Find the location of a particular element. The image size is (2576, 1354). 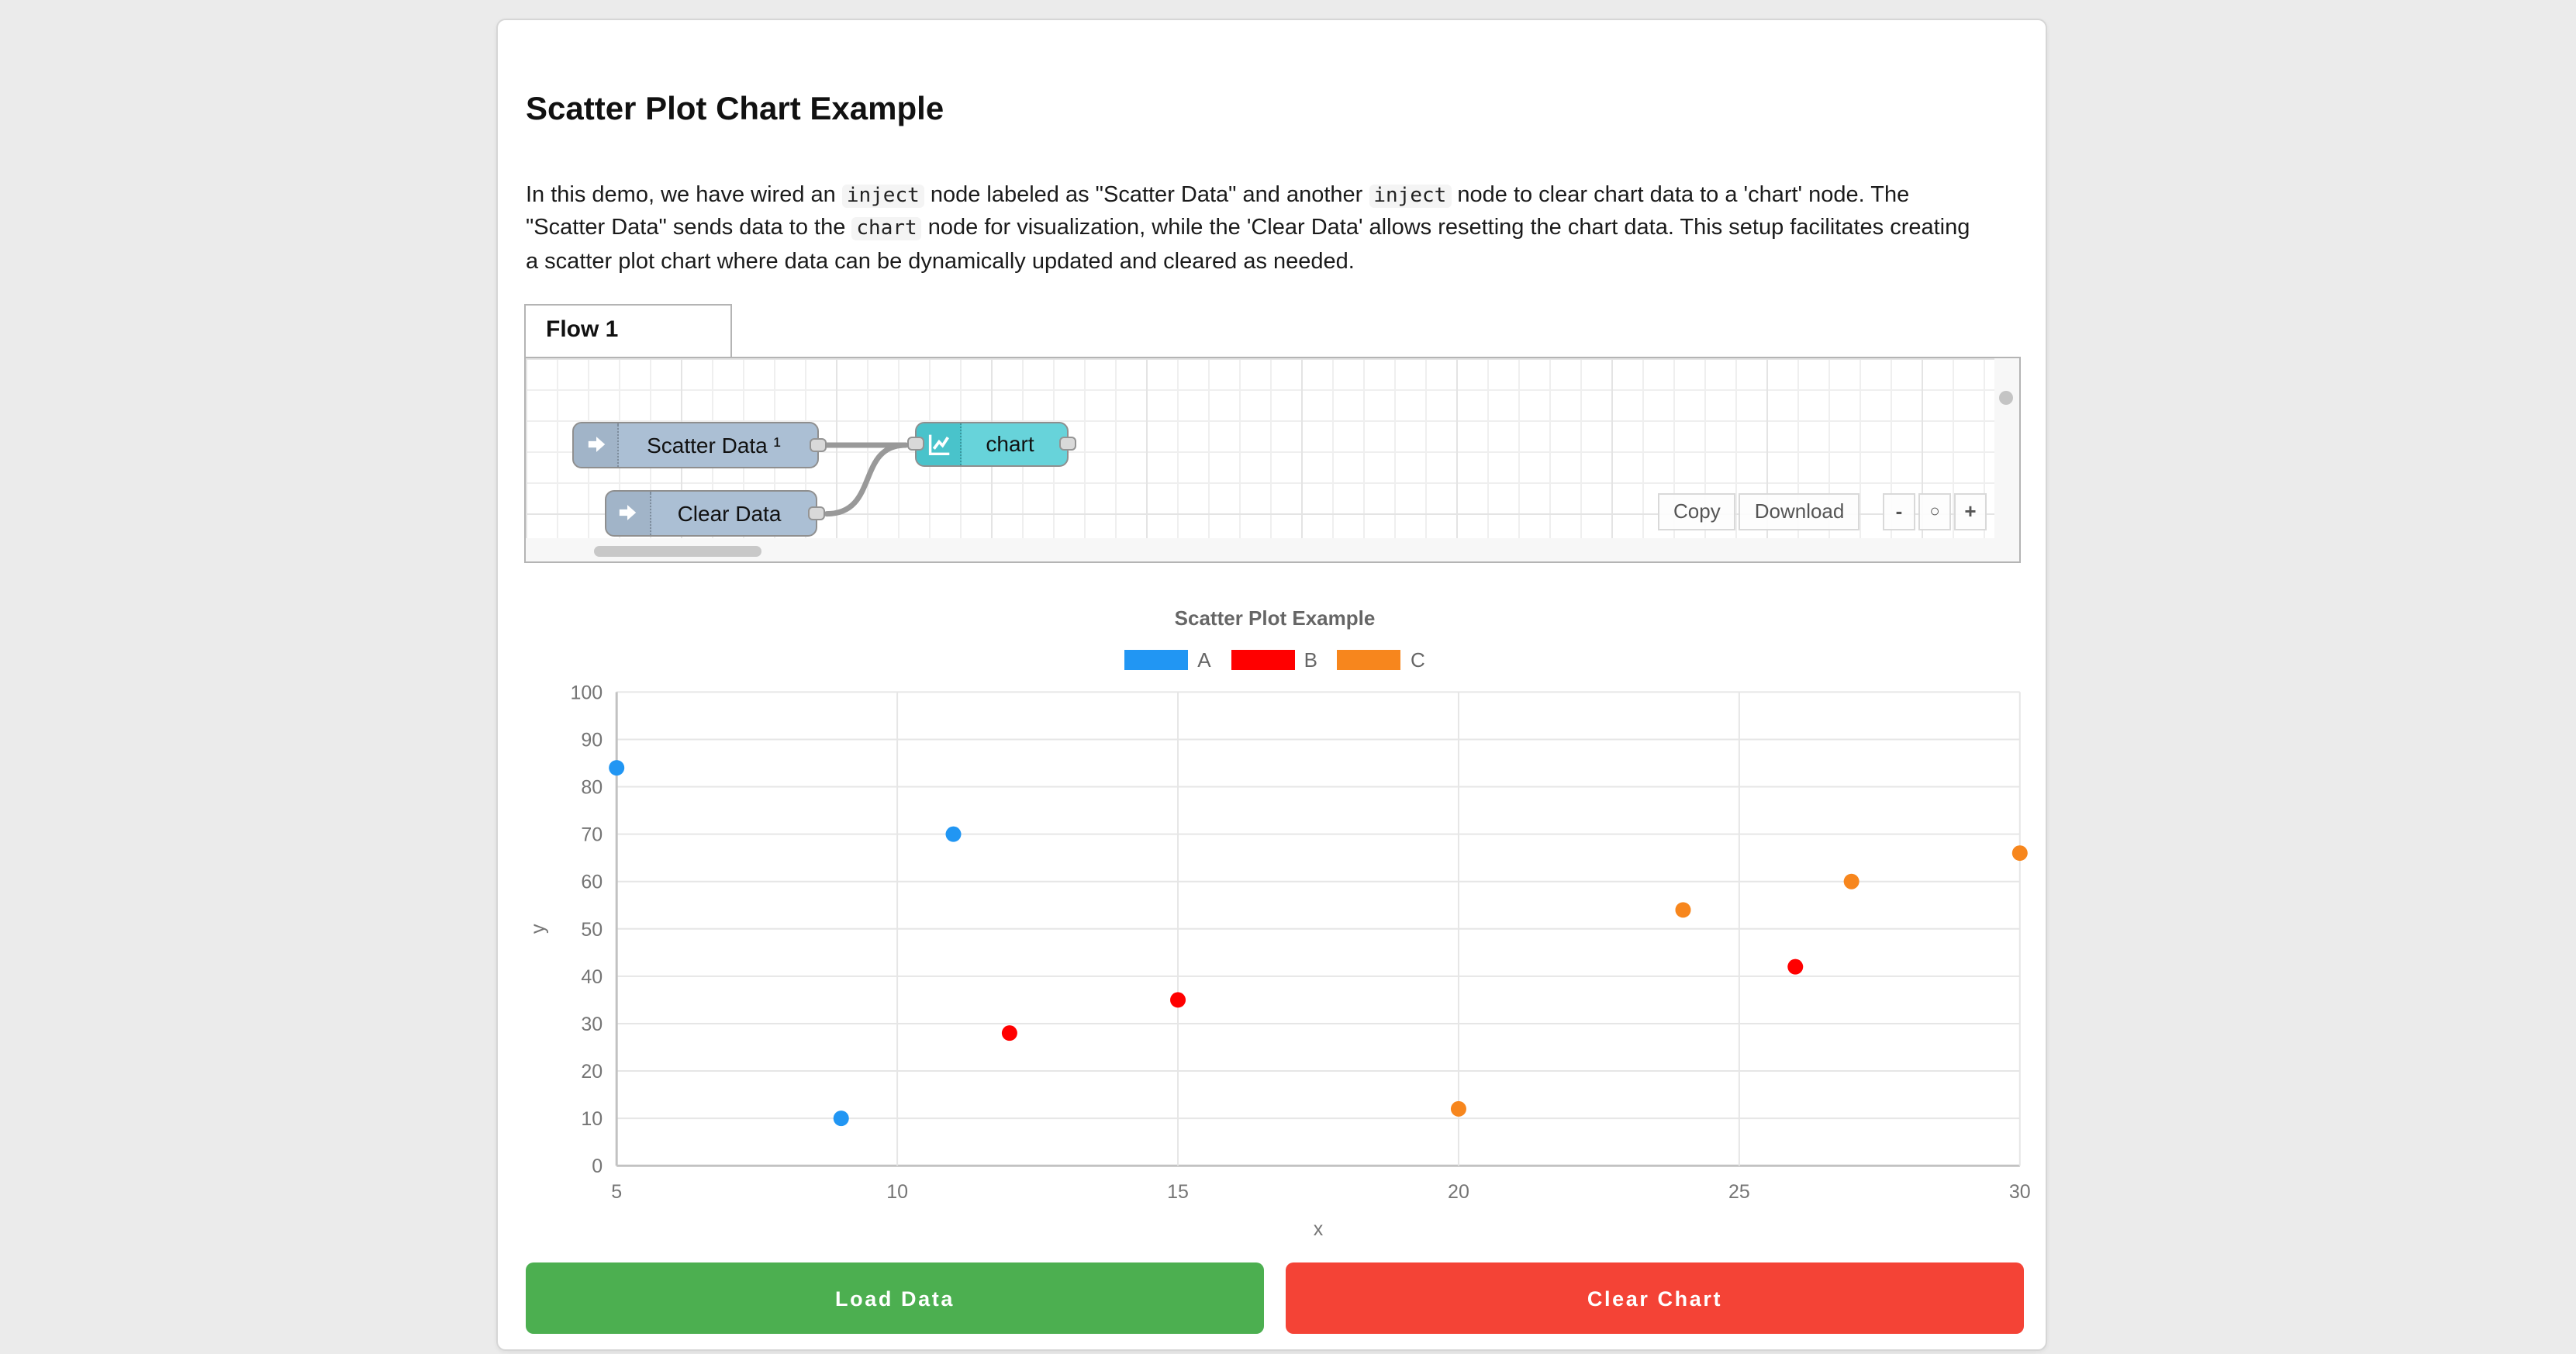

wire-svg is located at coordinates (867, 479).